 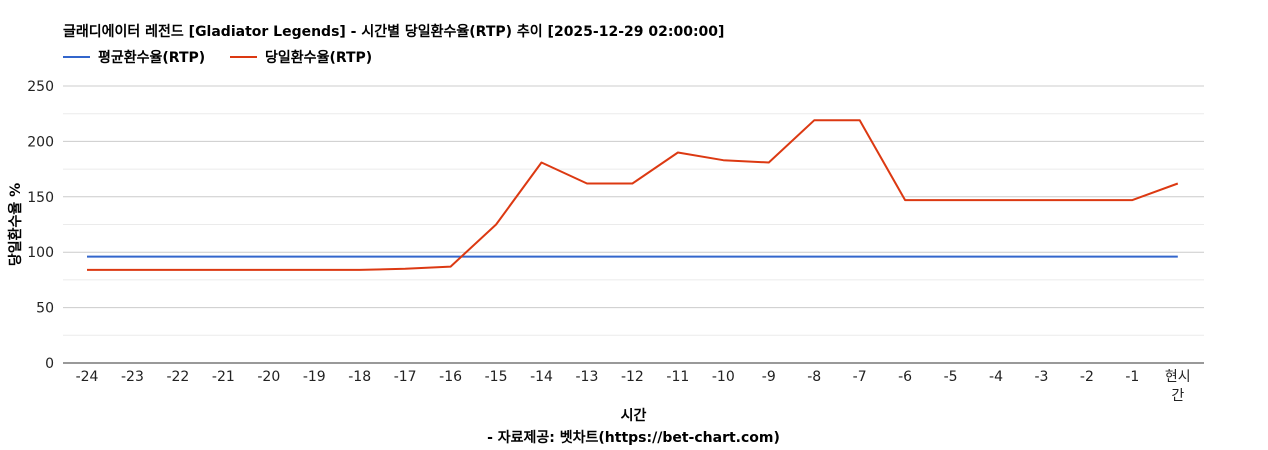 I want to click on y-axis-ticks: 0 50 100 150 200 250, so click(x=40, y=225).